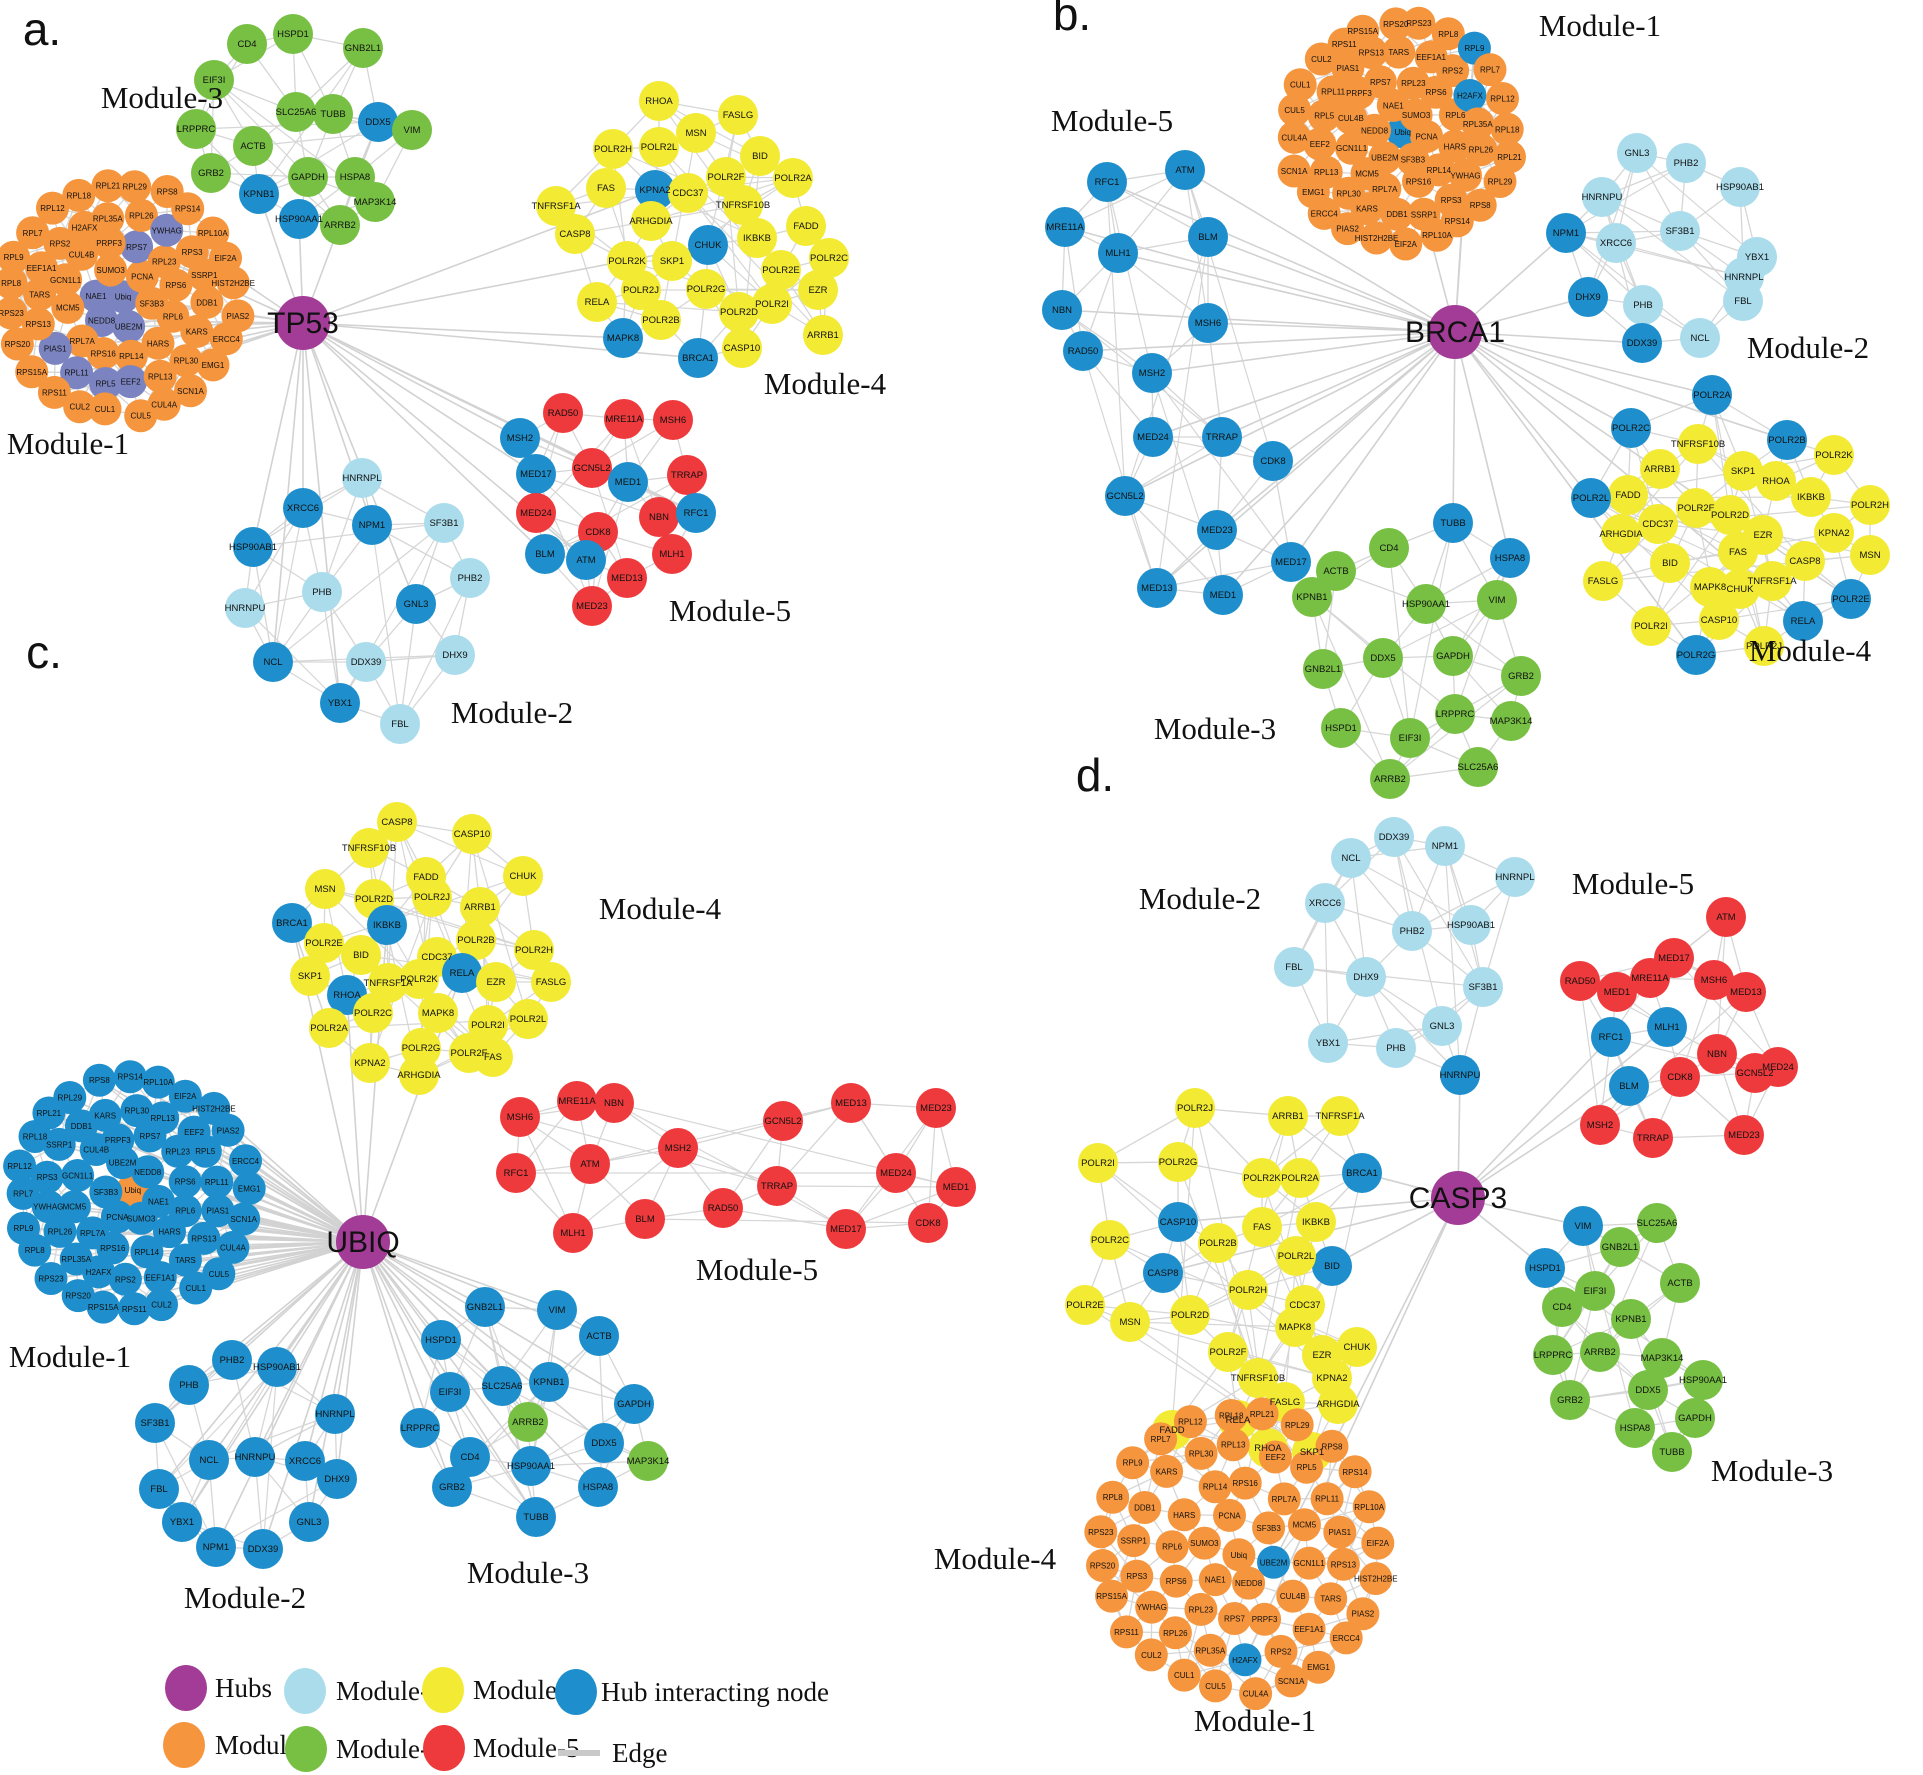 This screenshot has width=1923, height=1775. What do you see at coordinates (1349, 193) in the screenshot?
I see `node-RPL30` at bounding box center [1349, 193].